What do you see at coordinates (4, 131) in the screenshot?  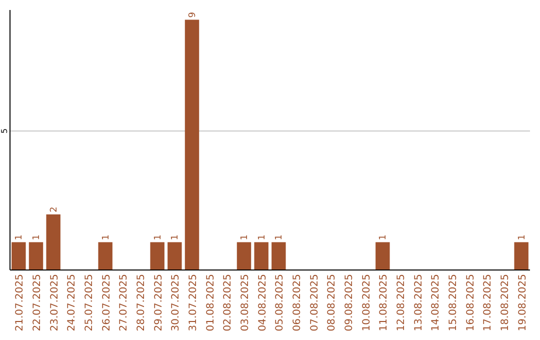 I see `y-tick-label: 5` at bounding box center [4, 131].